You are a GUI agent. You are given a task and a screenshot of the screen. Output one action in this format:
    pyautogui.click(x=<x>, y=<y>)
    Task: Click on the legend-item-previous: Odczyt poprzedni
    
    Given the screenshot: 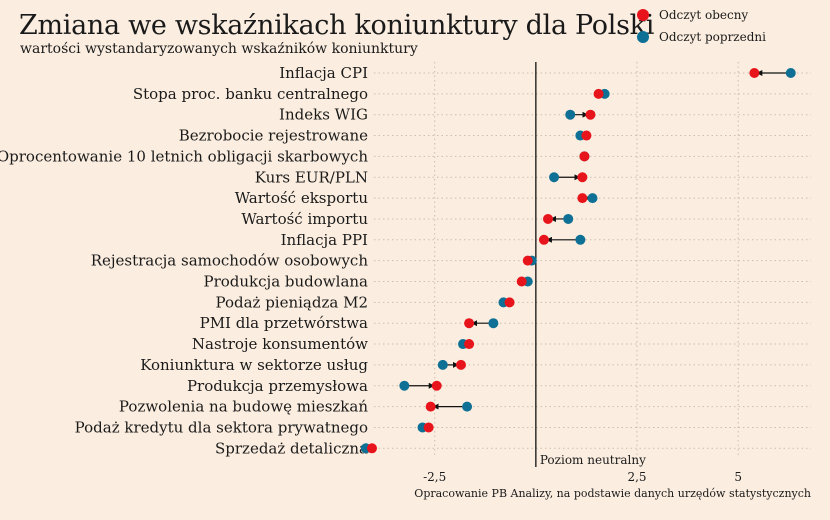 What is the action you would take?
    pyautogui.click(x=701, y=37)
    